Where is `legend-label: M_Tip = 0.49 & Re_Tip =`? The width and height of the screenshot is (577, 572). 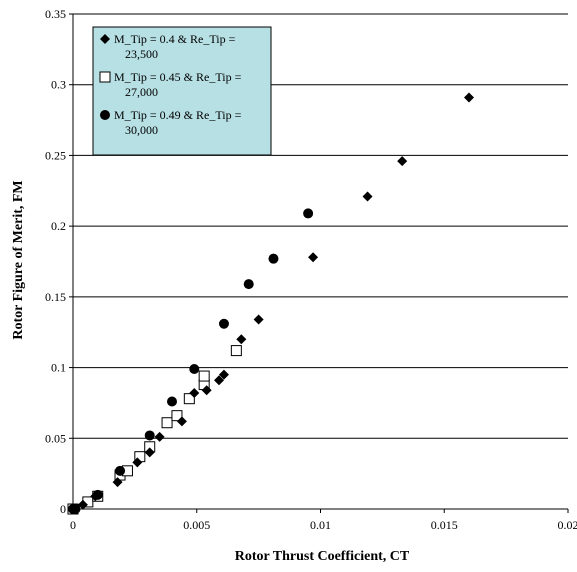 legend-label: M_Tip = 0.49 & Re_Tip = is located at coordinates (178, 115).